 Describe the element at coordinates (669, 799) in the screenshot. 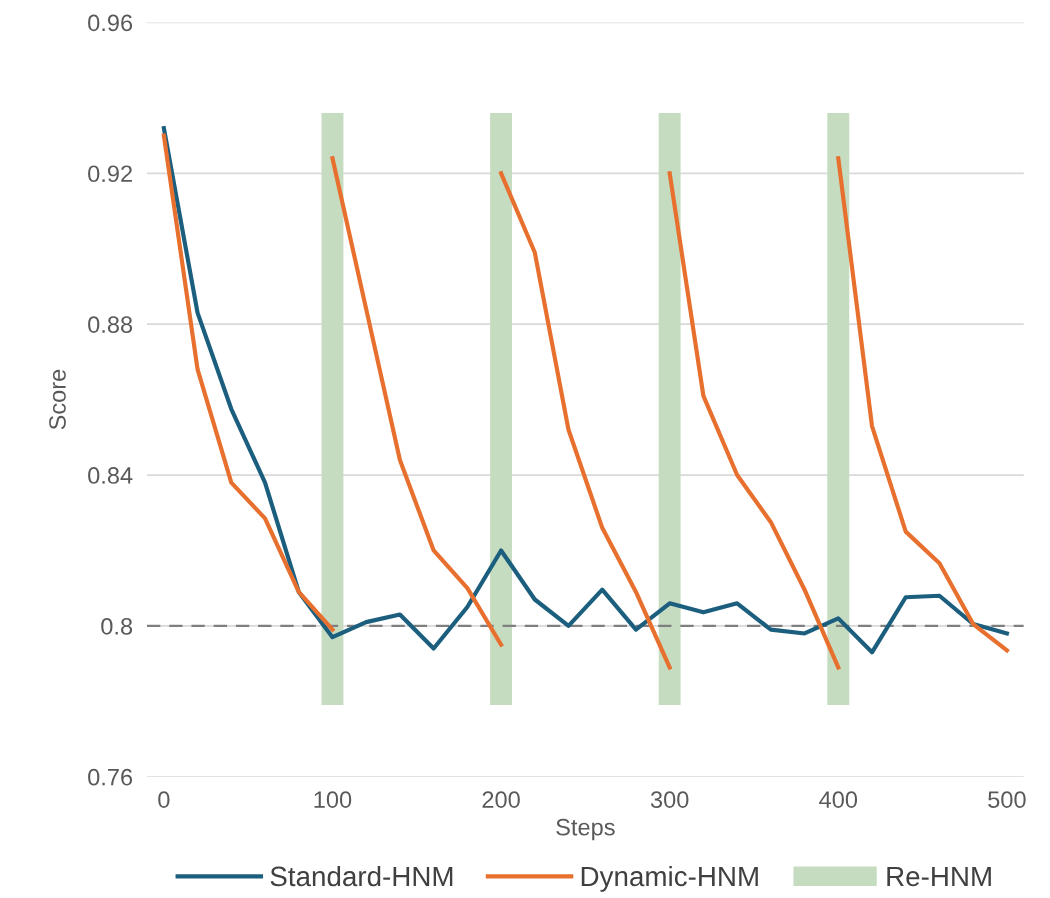

I see `x-tick-label: 300` at that location.